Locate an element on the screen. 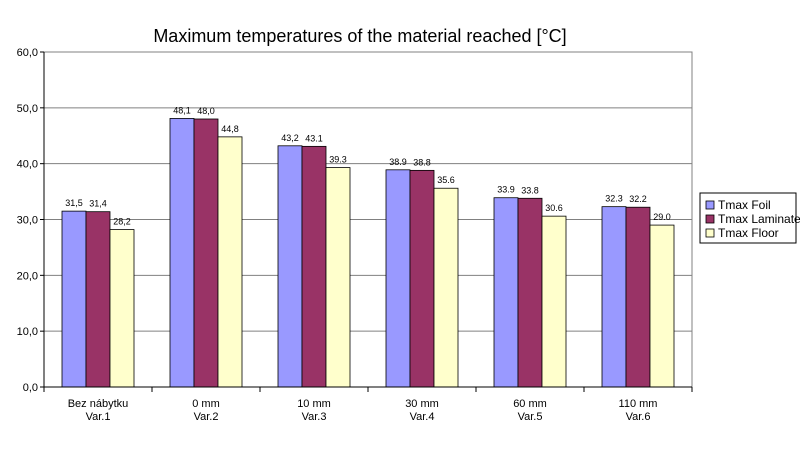  data-label: 43.1 is located at coordinates (314, 138).